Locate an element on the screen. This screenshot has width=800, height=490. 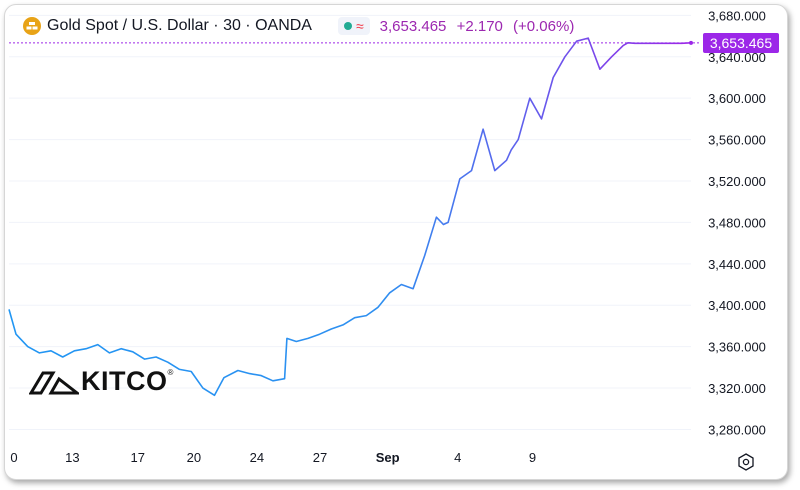
status-pills: ≈ is located at coordinates (353, 26).